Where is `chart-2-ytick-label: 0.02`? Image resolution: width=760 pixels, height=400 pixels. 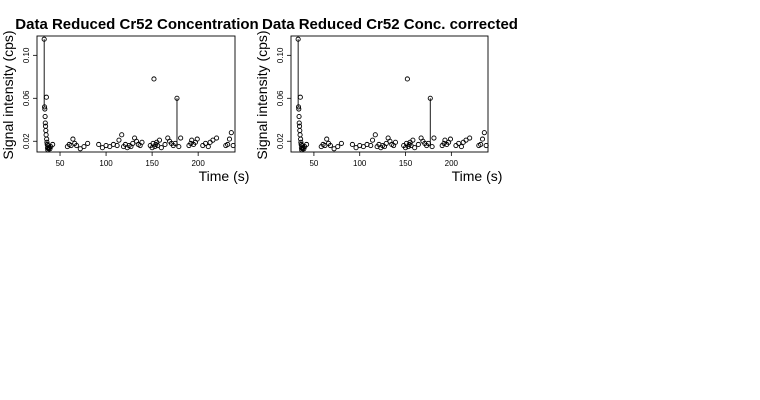 chart-2-ytick-label: 0.02 is located at coordinates (280, 141).